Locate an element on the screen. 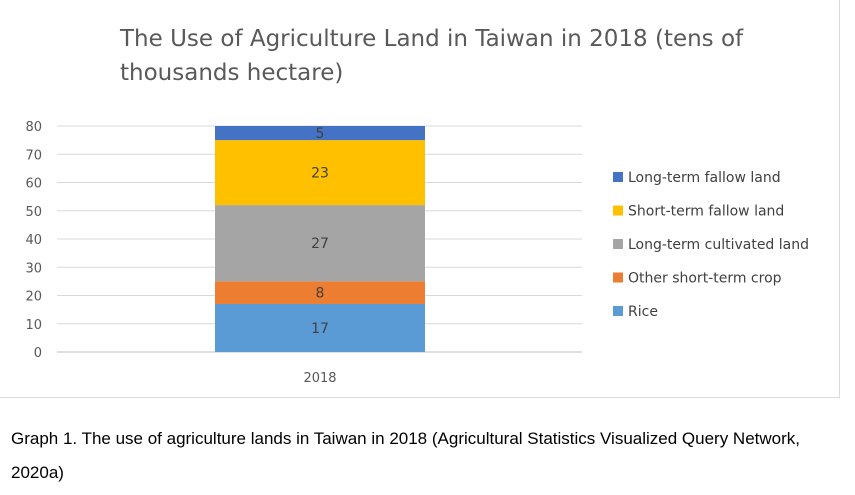  data-label: 17 is located at coordinates (320, 329).